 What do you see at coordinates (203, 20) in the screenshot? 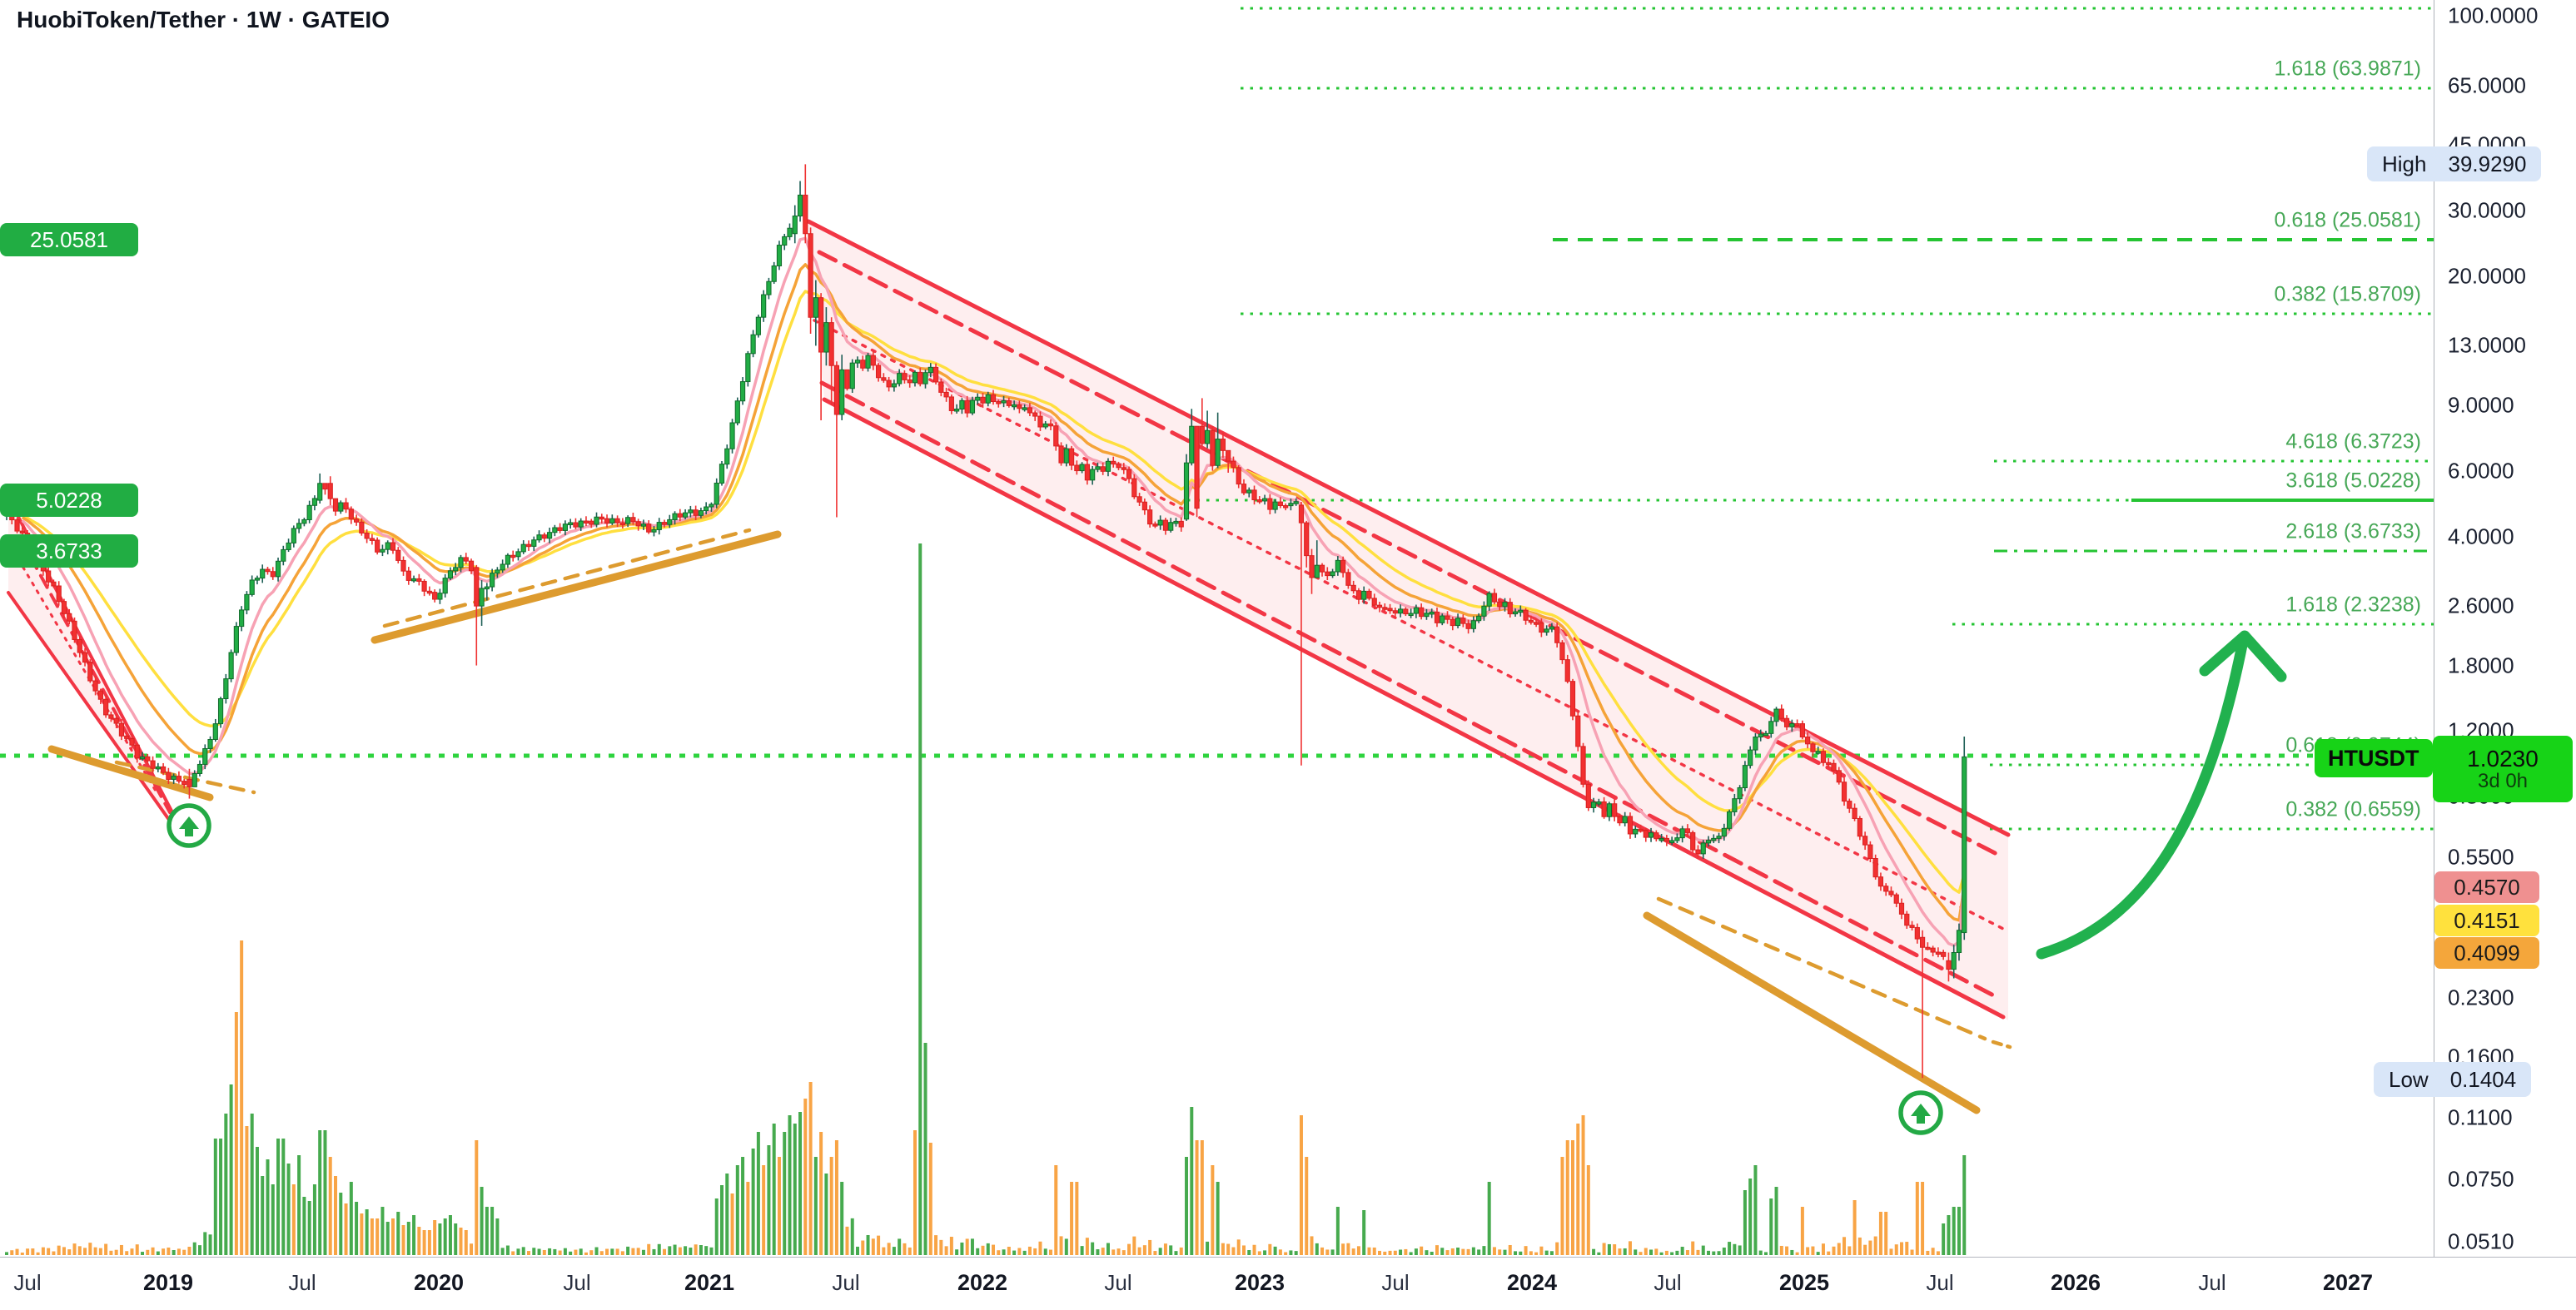
I see `symbol-title: HuobiToken/Tether · 1W · GATEIO` at bounding box center [203, 20].